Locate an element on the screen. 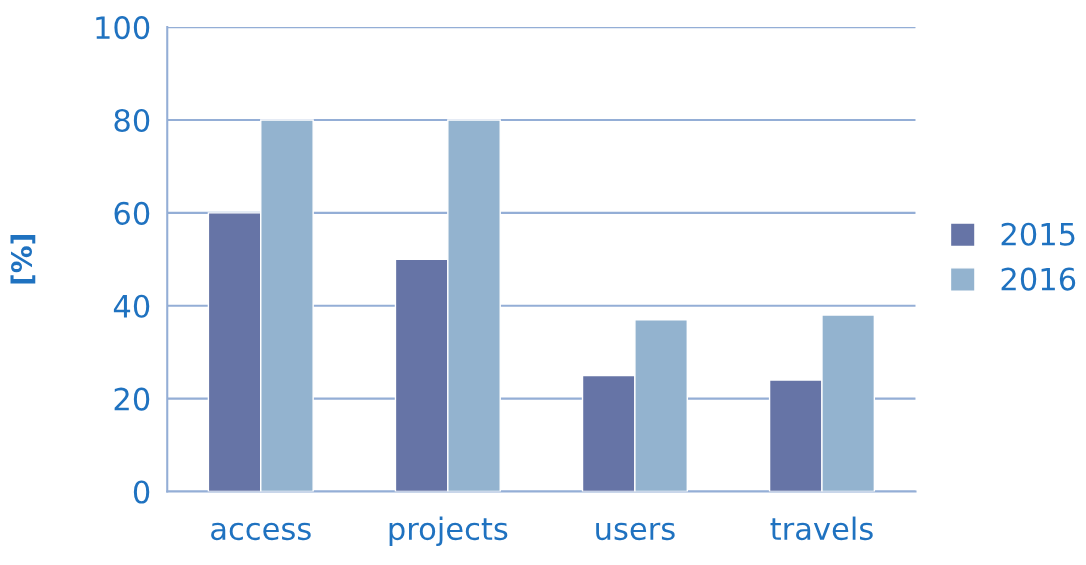  x-tick-label: travels is located at coordinates (821, 528).